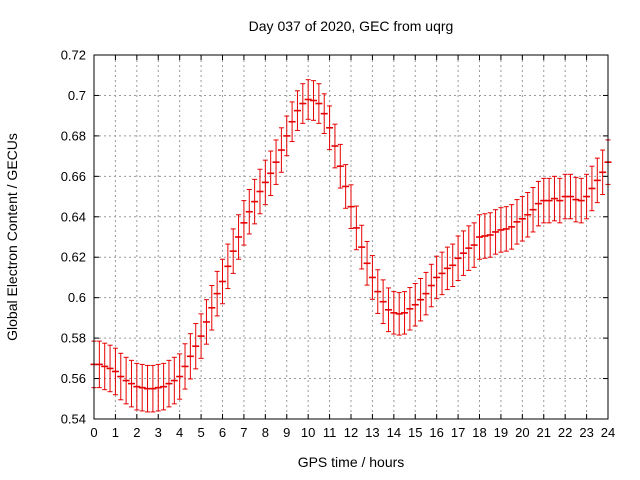 The image size is (640, 480). What do you see at coordinates (243, 432) in the screenshot?
I see `x-tick-label: 7` at bounding box center [243, 432].